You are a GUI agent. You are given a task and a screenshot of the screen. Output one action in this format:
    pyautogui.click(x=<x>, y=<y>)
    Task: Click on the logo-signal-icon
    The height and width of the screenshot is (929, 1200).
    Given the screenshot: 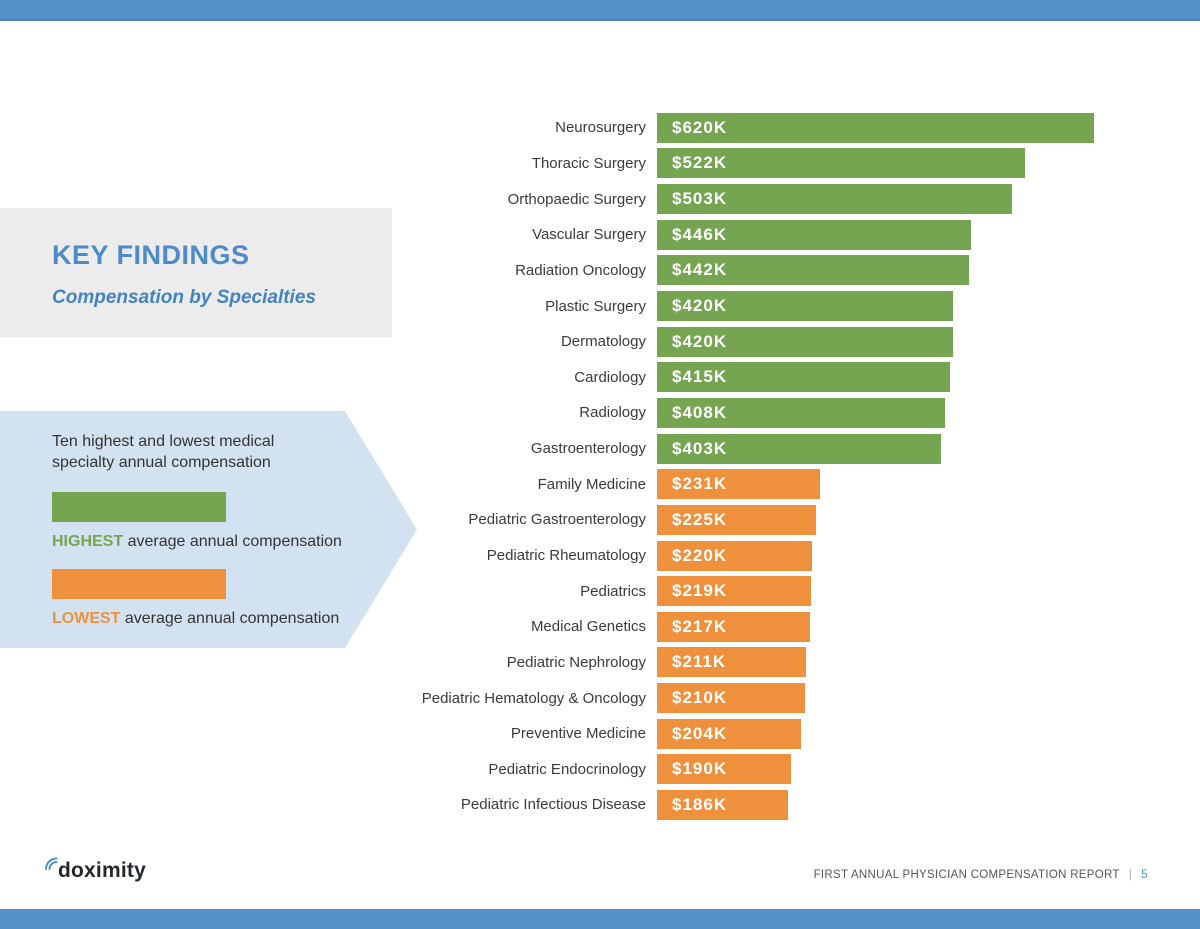 What is the action you would take?
    pyautogui.click(x=51, y=863)
    